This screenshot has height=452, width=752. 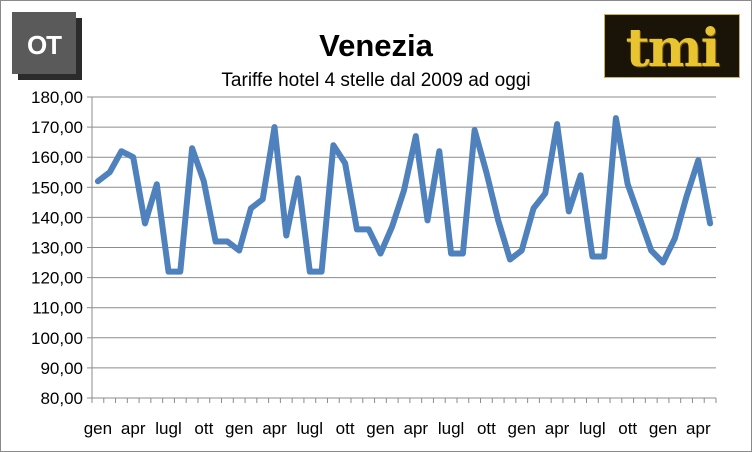 I want to click on tmi-logo: tmi, so click(x=672, y=46).